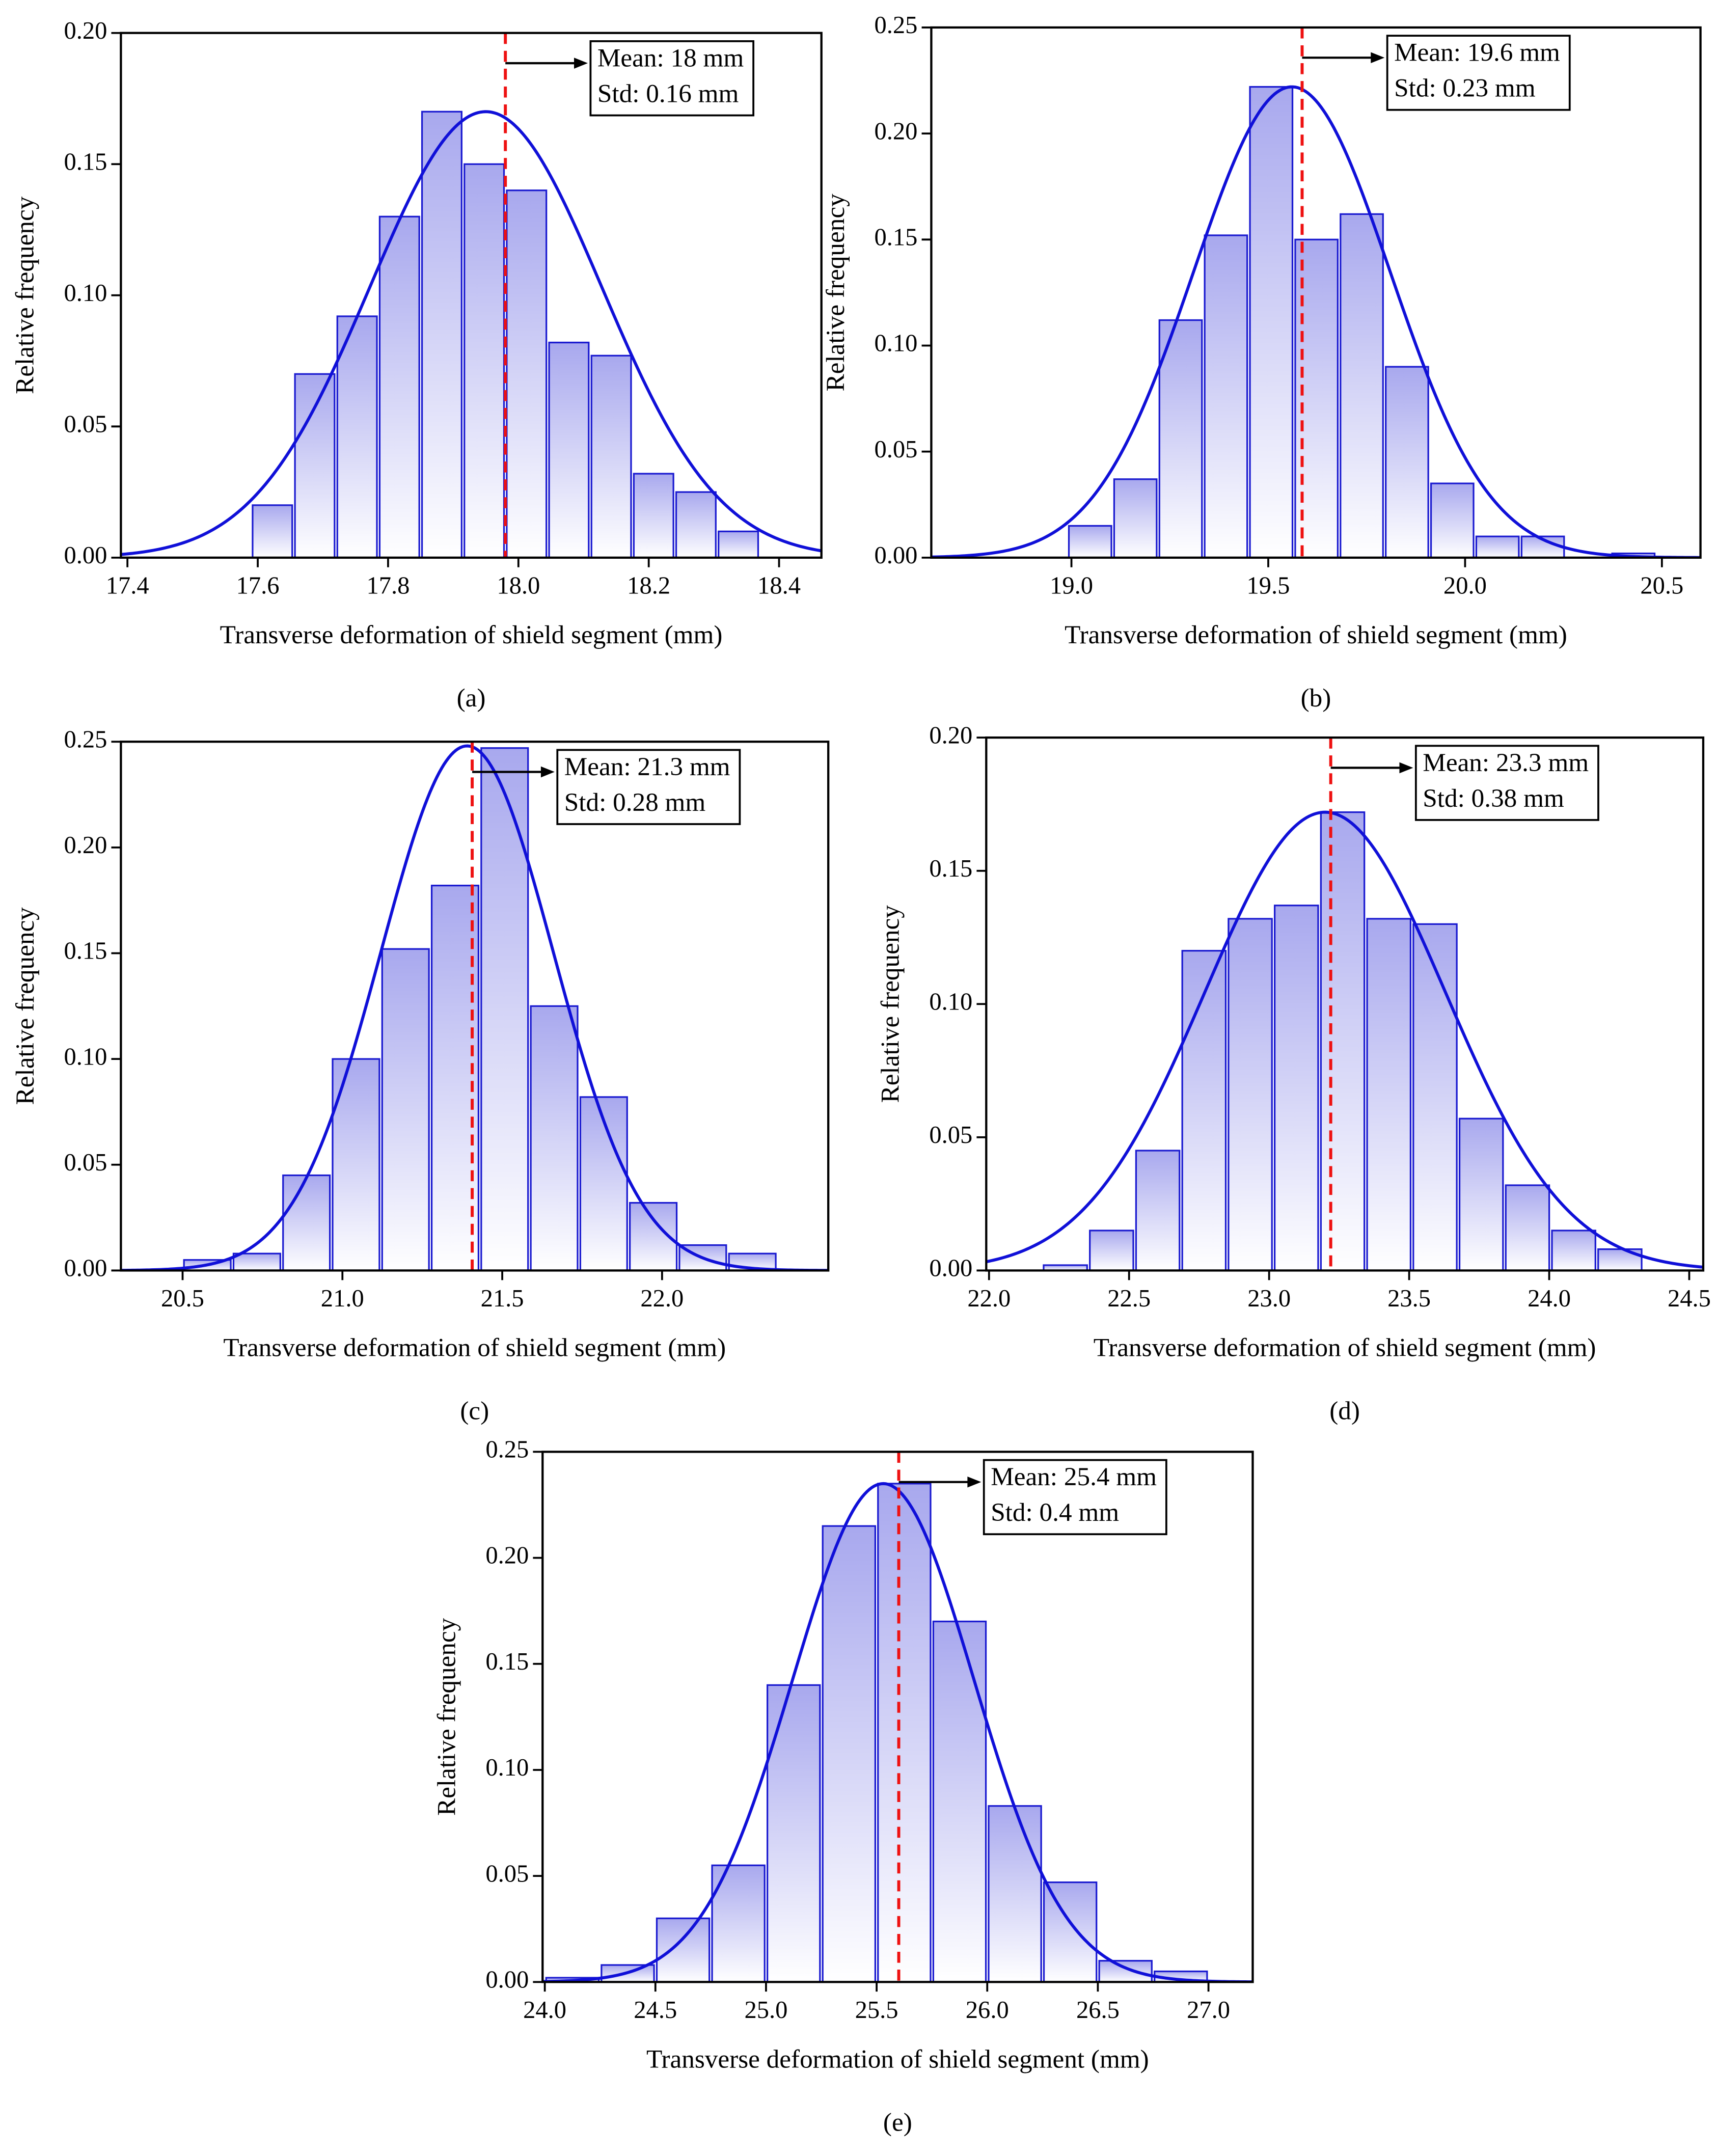 Image resolution: width=1717 pixels, height=2156 pixels. What do you see at coordinates (1494, 798) in the screenshot?
I see `annotation-text: Std: 0.38 mm` at bounding box center [1494, 798].